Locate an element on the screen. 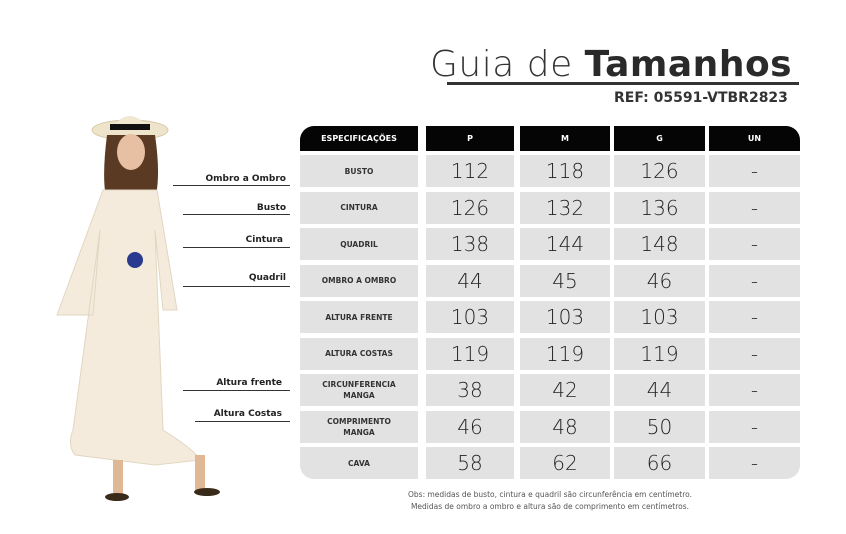  header-un: UN is located at coordinates (754, 138).